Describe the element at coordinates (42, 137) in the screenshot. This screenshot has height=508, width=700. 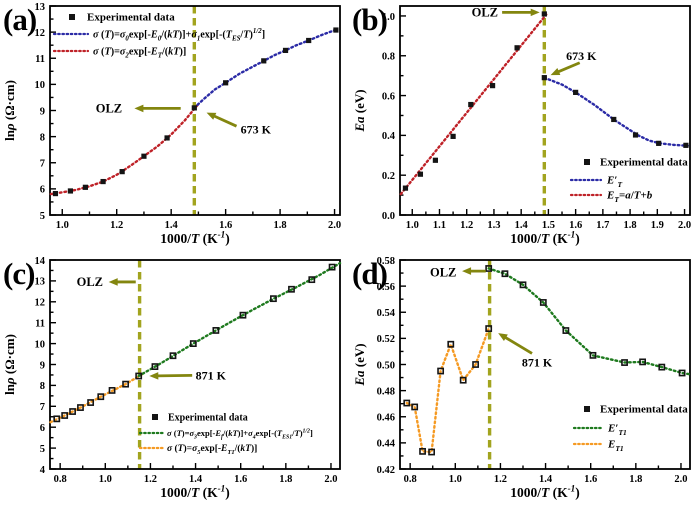
I see `y-tick-label: 8` at that location.